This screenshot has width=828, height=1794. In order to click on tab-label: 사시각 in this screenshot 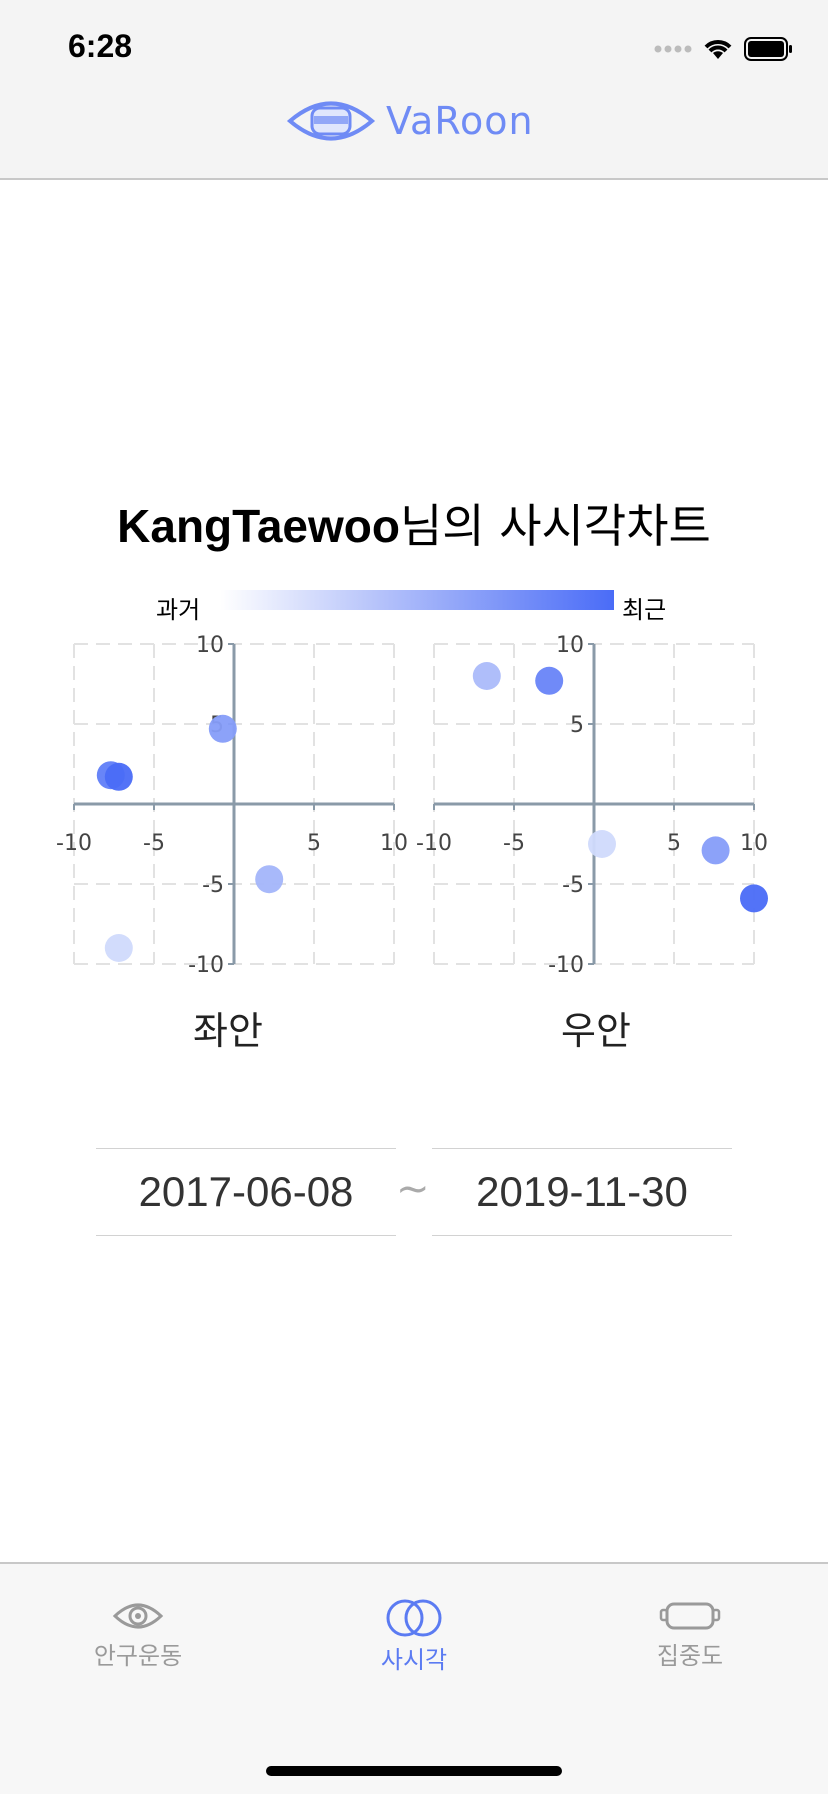, I will do `click(414, 1660)`.